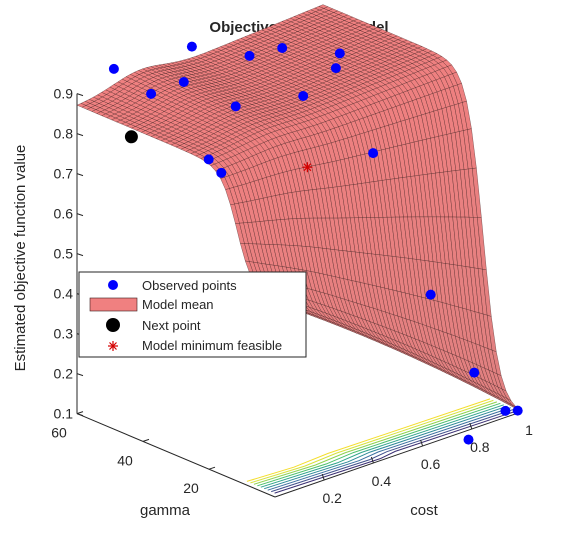 This screenshot has height=540, width=578. I want to click on z-axis-label: Estimated objective function value, so click(20, 258).